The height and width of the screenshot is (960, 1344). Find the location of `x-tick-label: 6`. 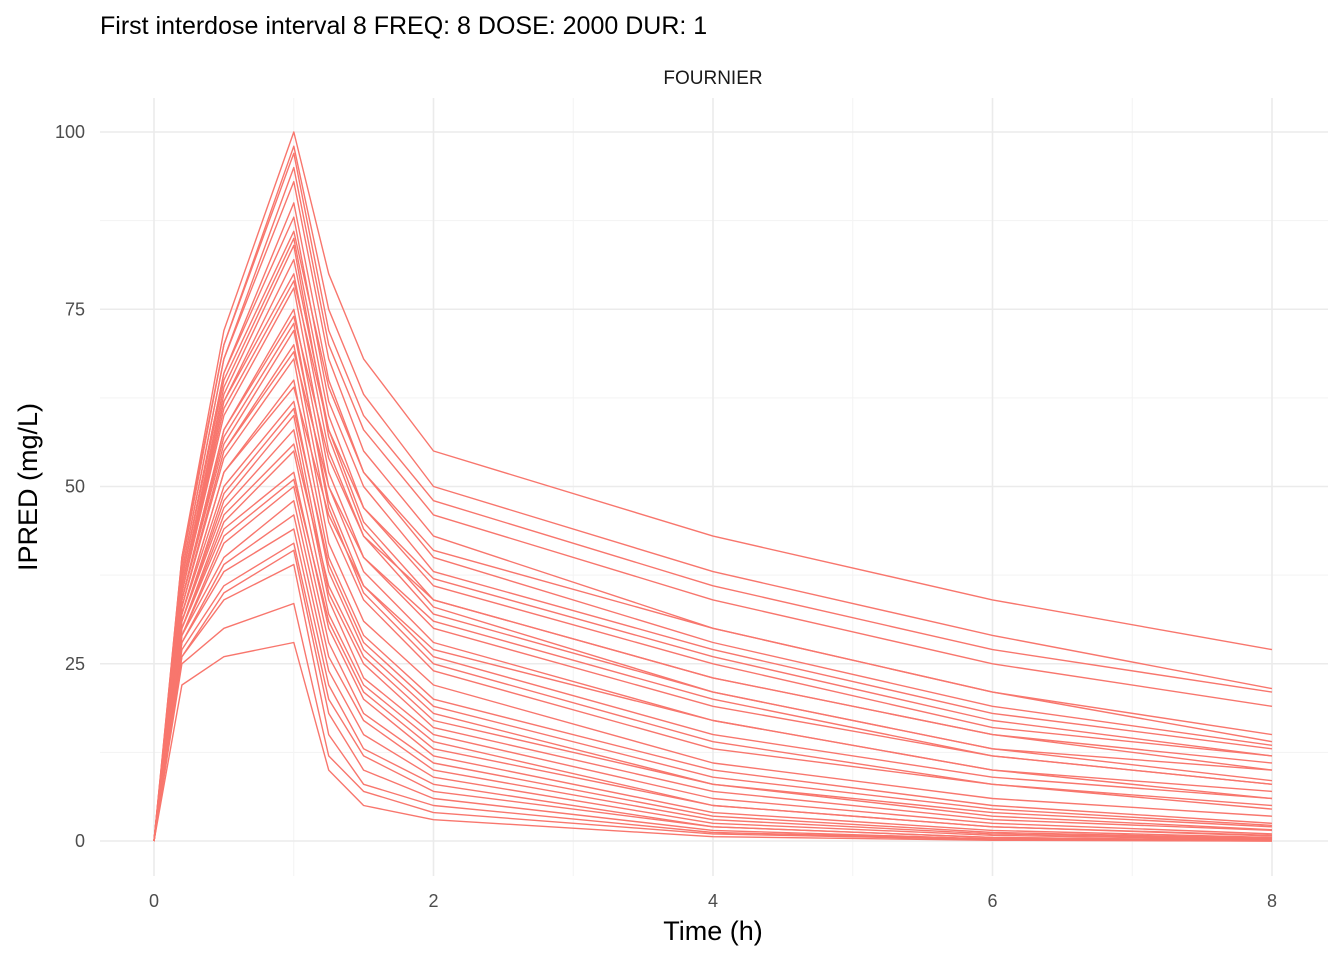

x-tick-label: 6 is located at coordinates (992, 901).